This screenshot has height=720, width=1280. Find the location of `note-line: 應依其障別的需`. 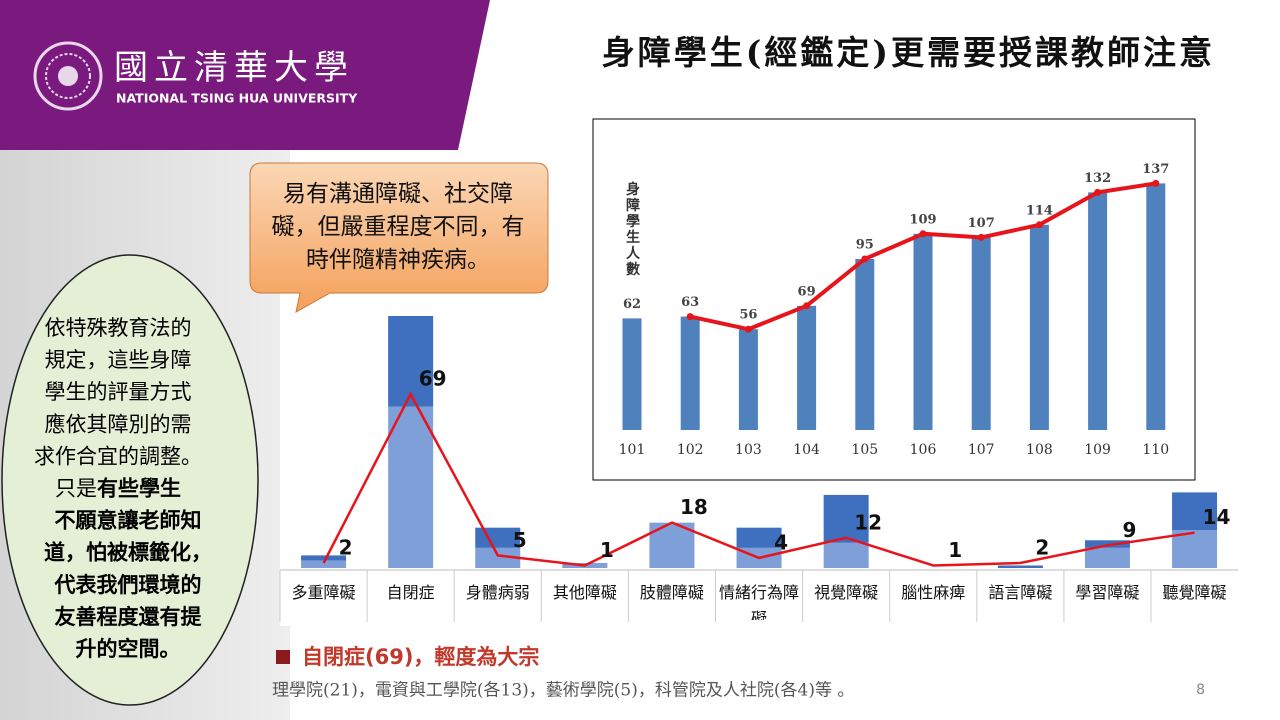

note-line: 應依其障別的需 is located at coordinates (118, 424).